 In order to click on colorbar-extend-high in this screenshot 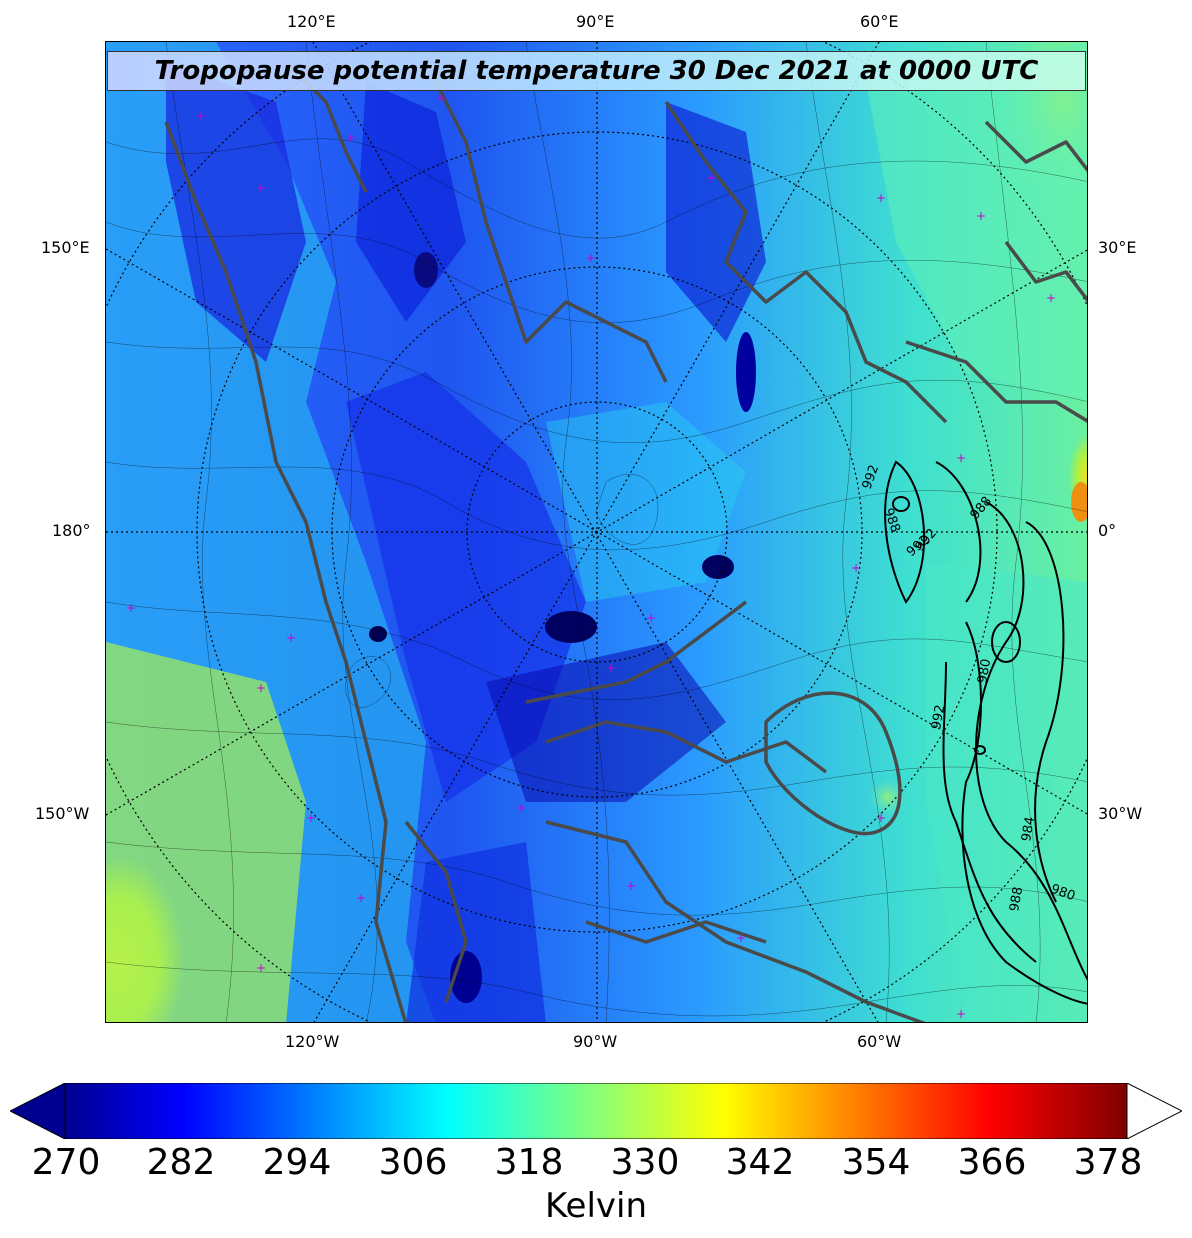, I will do `click(1154, 1111)`.